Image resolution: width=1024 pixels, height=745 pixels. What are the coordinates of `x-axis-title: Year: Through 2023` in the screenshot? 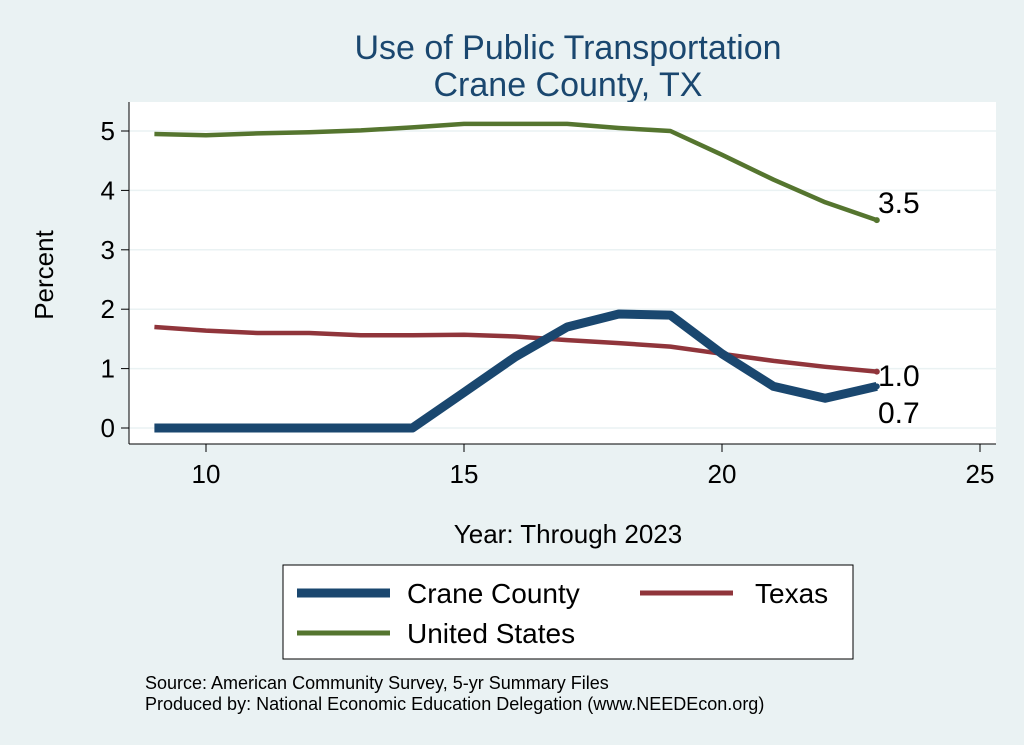 It's located at (568, 534).